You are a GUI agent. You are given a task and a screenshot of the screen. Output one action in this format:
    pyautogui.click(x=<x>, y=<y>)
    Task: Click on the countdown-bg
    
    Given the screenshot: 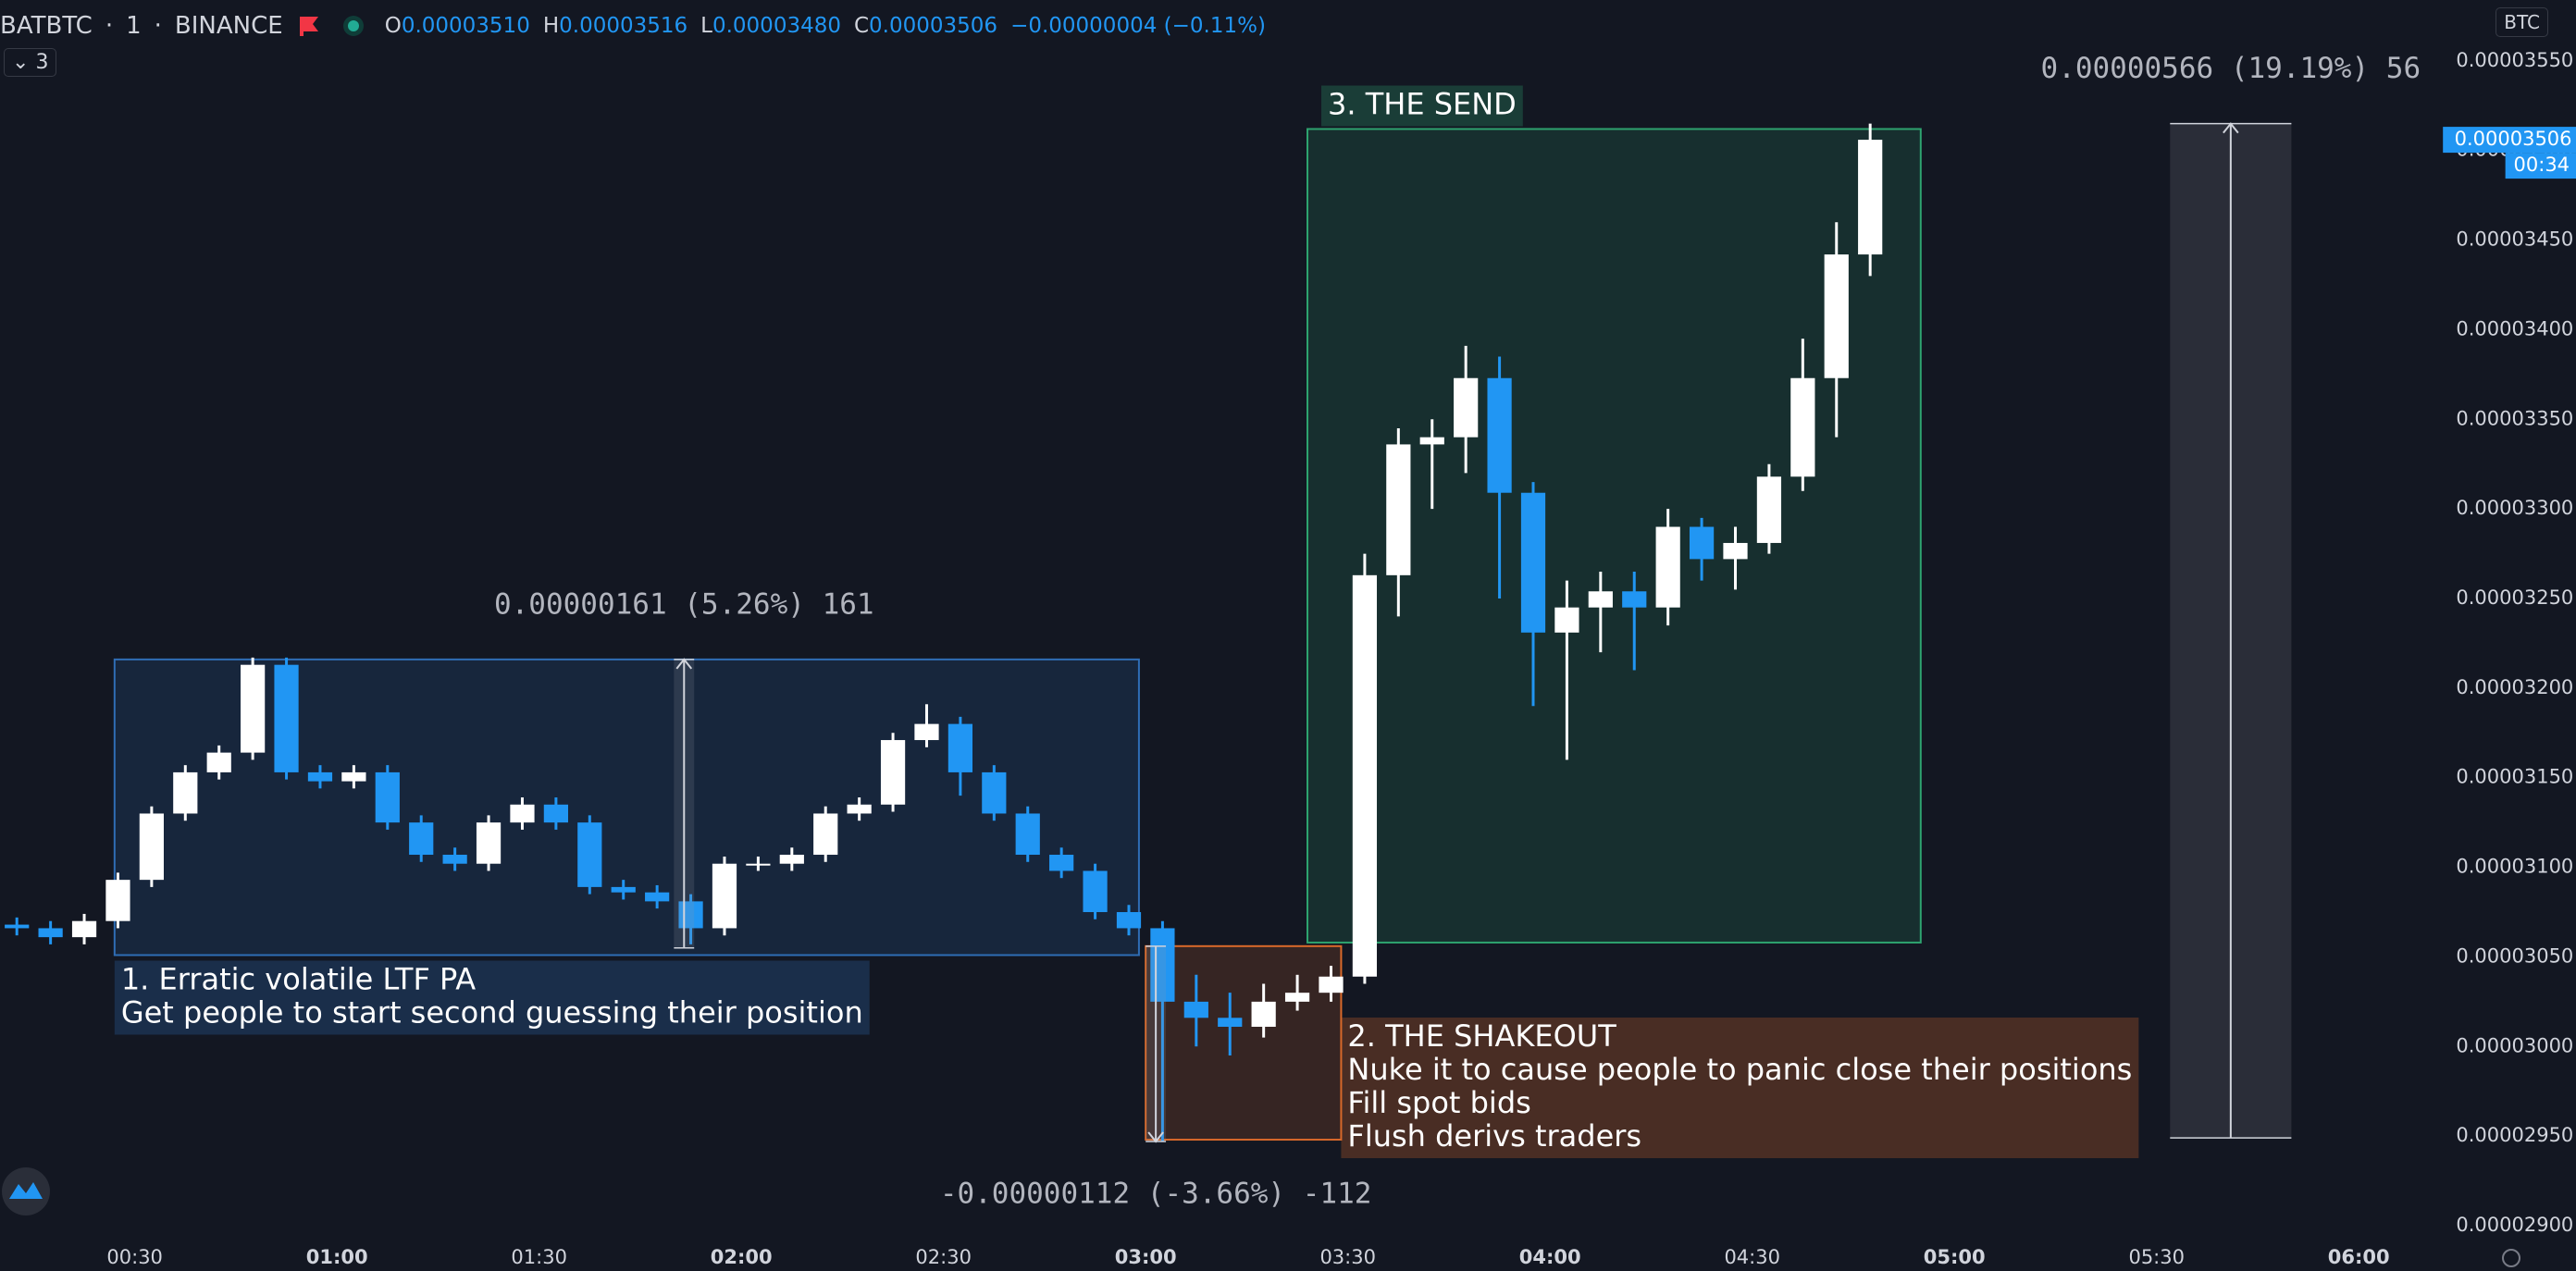 What is the action you would take?
    pyautogui.click(x=2540, y=166)
    